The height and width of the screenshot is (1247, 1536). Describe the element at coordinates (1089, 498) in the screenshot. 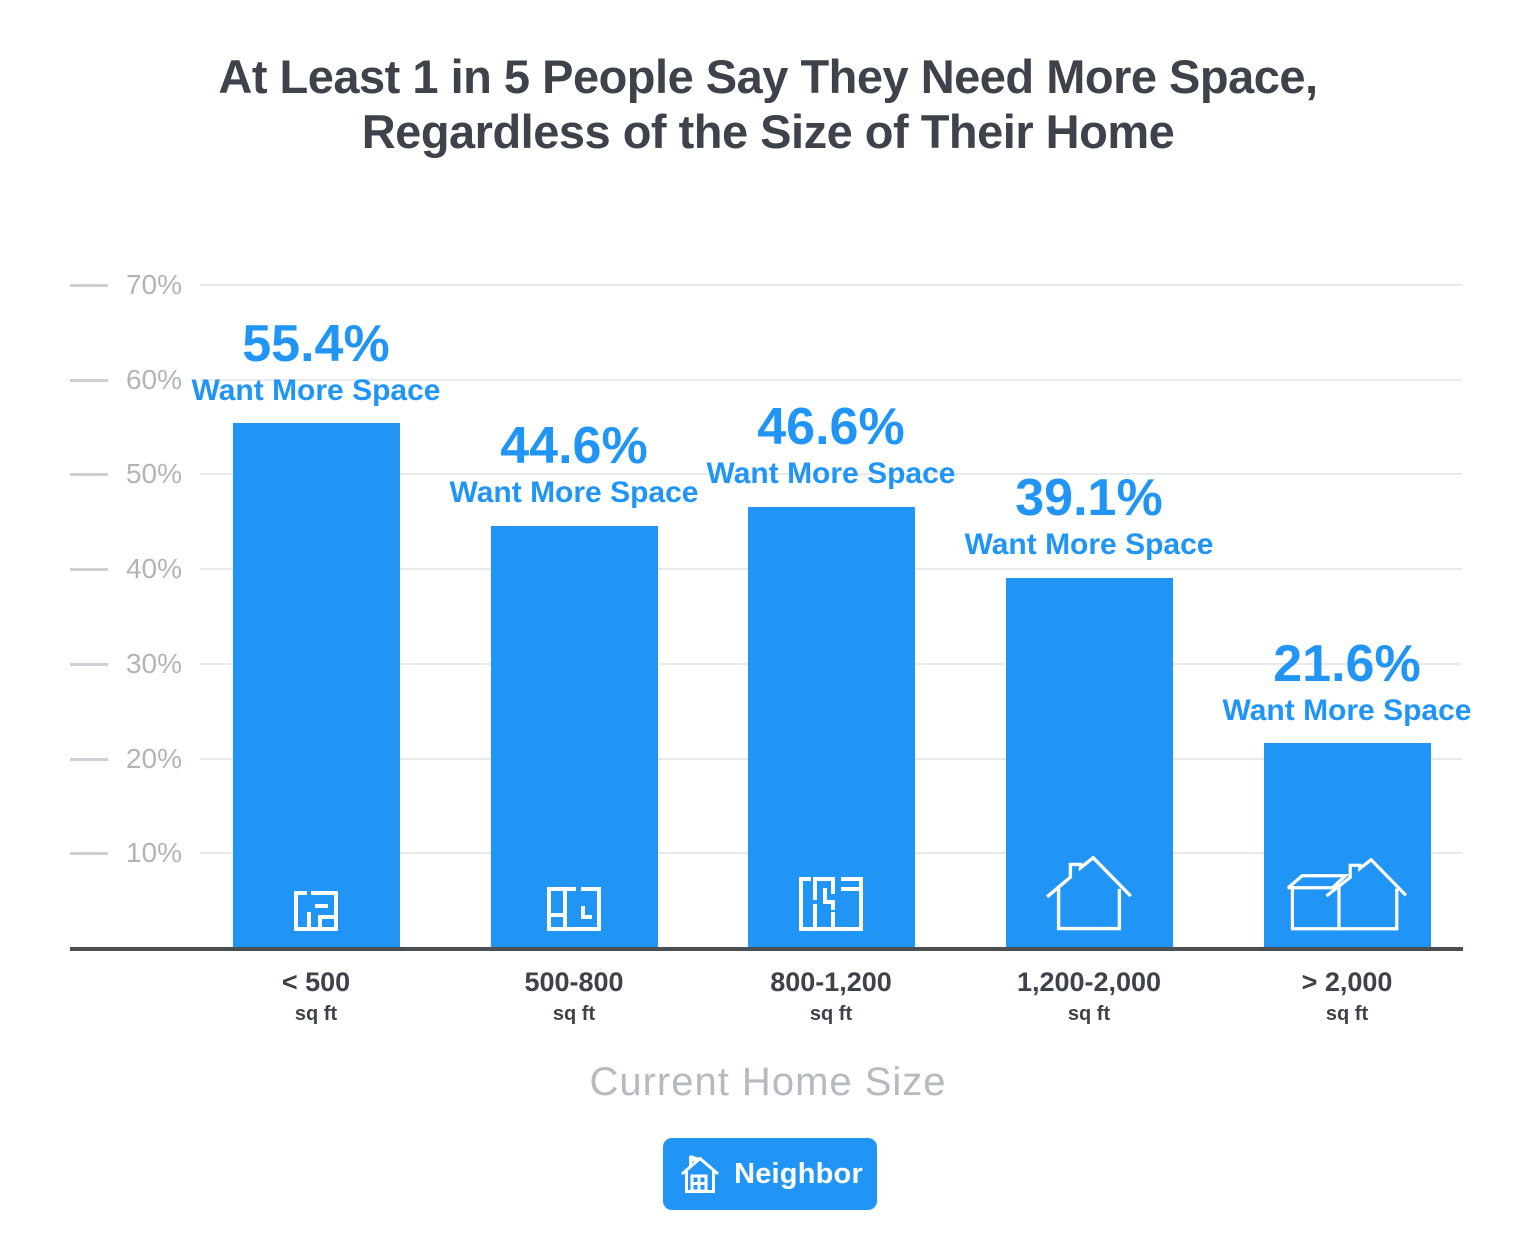

I see `bar-value-label: 39.1%` at that location.